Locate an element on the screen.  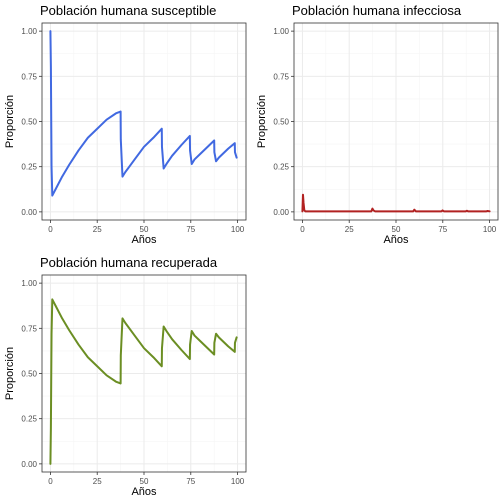
chart-title: Población humana infecciosa is located at coordinates (377, 10).